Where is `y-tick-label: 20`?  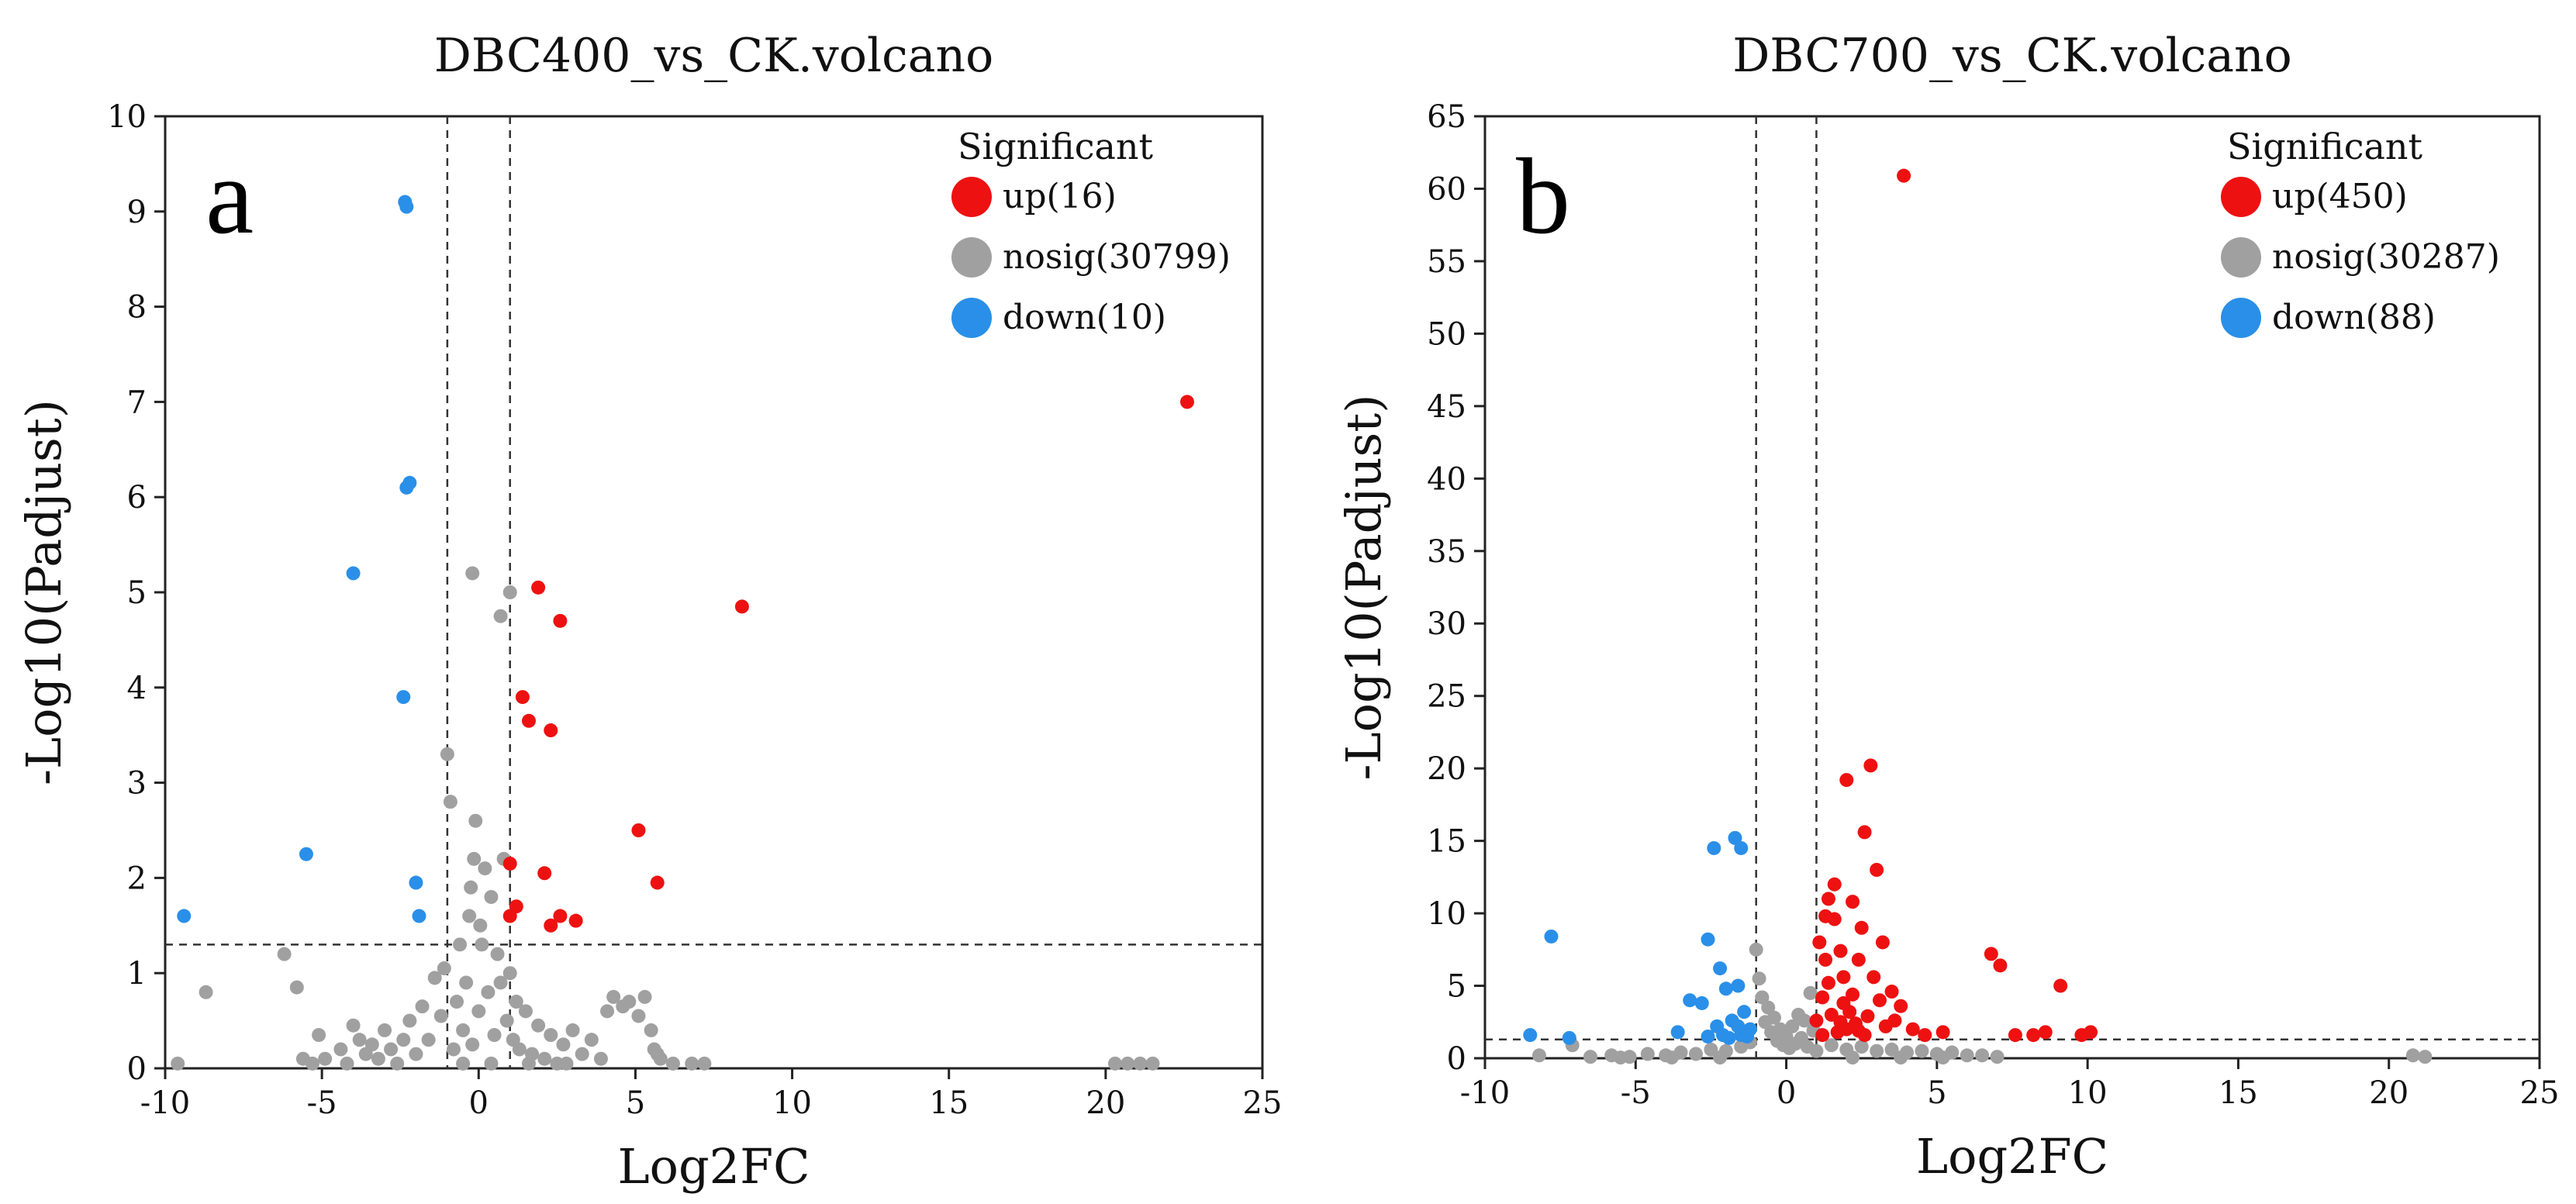 y-tick-label: 20 is located at coordinates (1447, 769).